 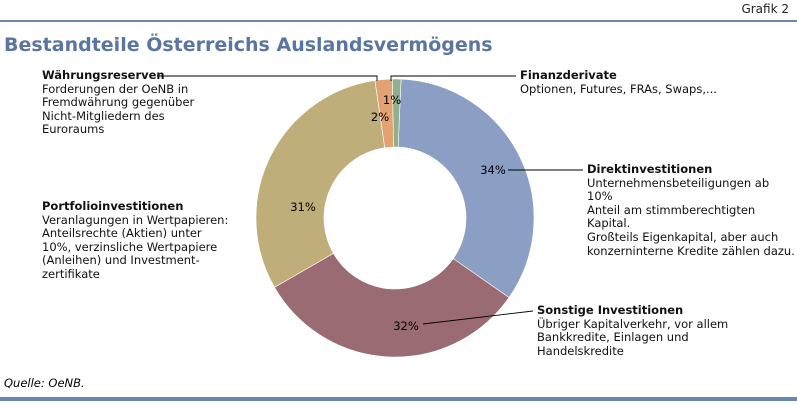 What do you see at coordinates (380, 117) in the screenshot?
I see `slice-value-label: 2%` at bounding box center [380, 117].